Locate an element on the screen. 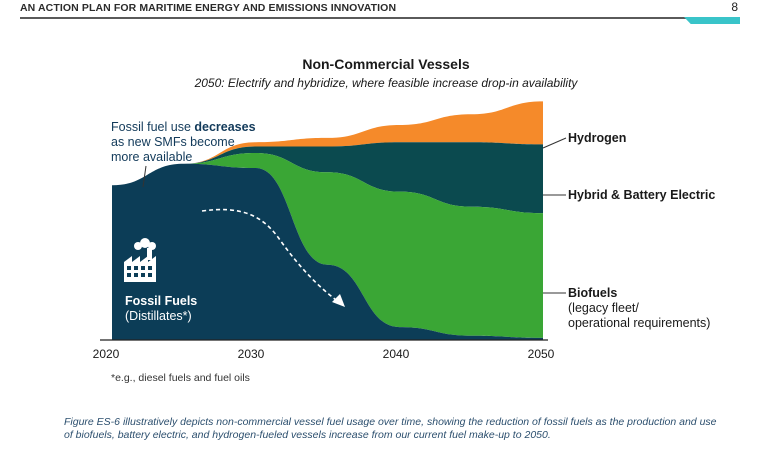  decline-arrow is located at coordinates (269, 254).